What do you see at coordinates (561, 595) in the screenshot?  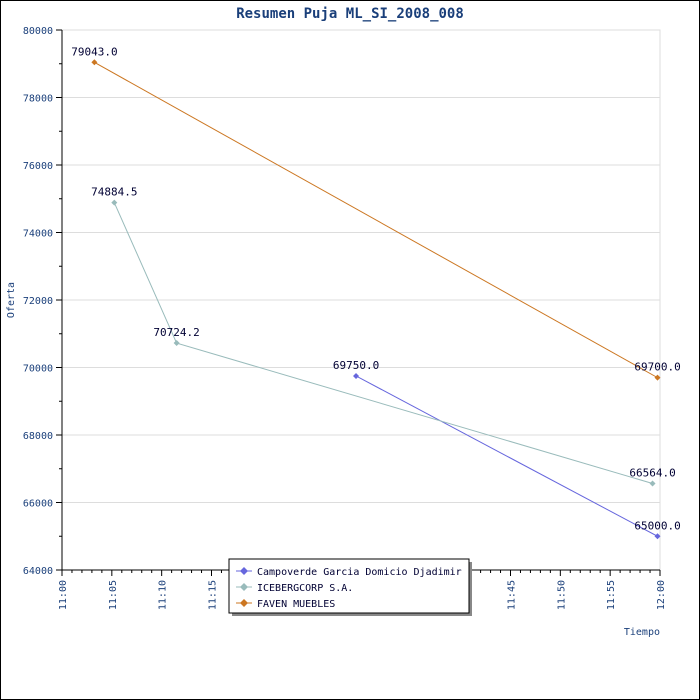 I see `x-tick-label: 11:50` at bounding box center [561, 595].